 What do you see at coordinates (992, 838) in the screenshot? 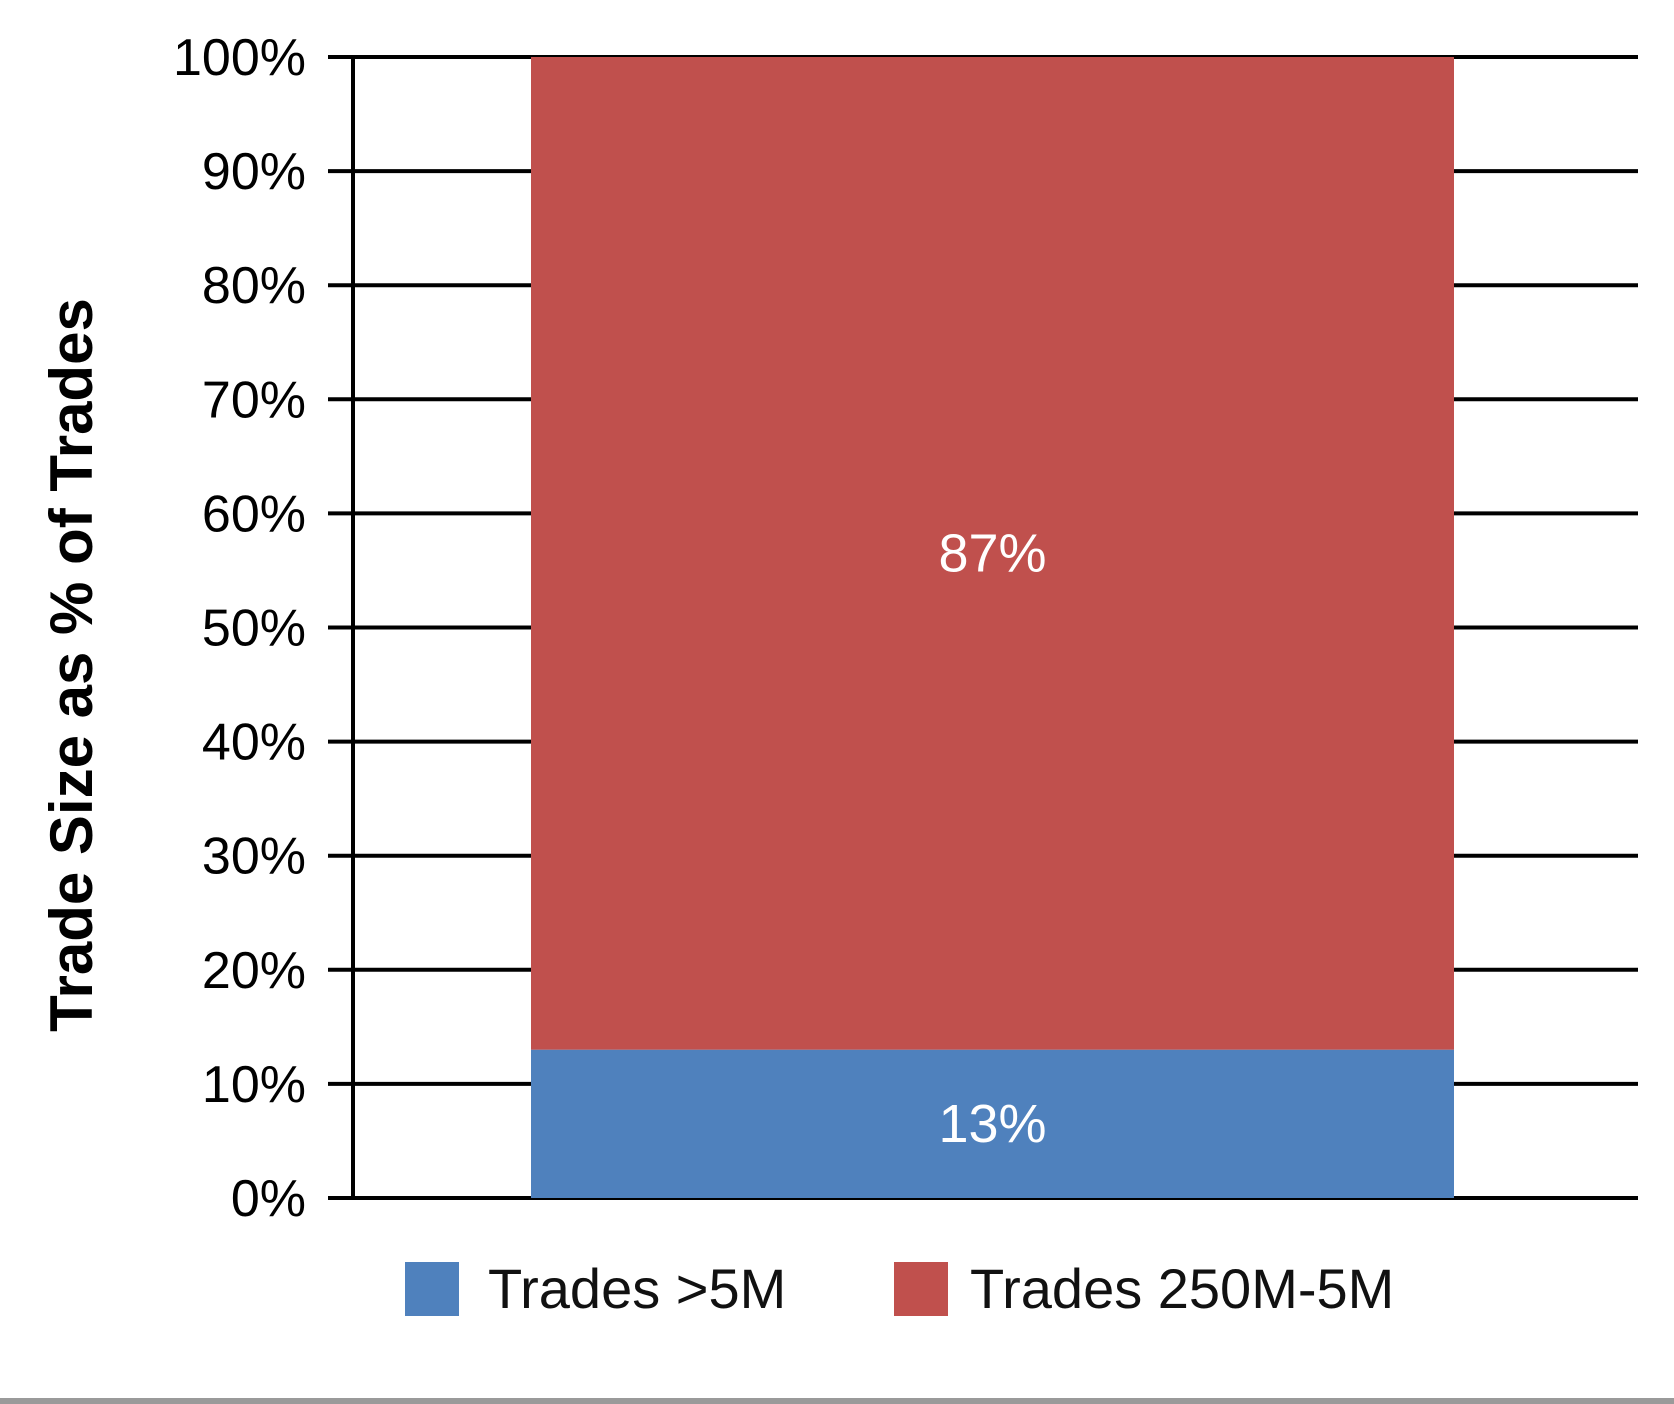
I see `data-labels: 13% 87%` at bounding box center [992, 838].